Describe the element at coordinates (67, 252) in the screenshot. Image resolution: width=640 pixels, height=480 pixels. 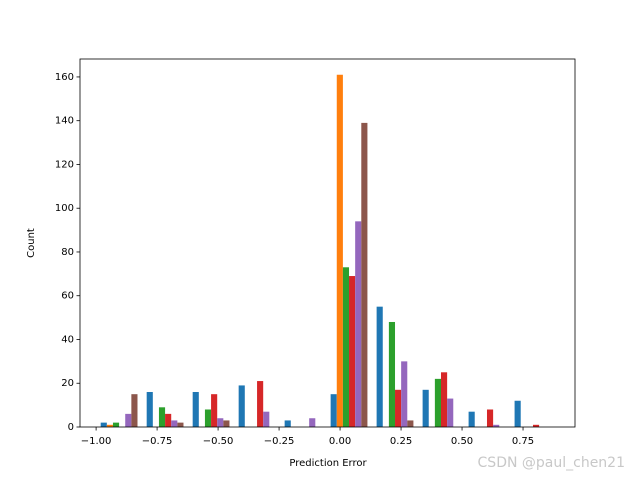
I see `y-tick-label: 80` at that location.